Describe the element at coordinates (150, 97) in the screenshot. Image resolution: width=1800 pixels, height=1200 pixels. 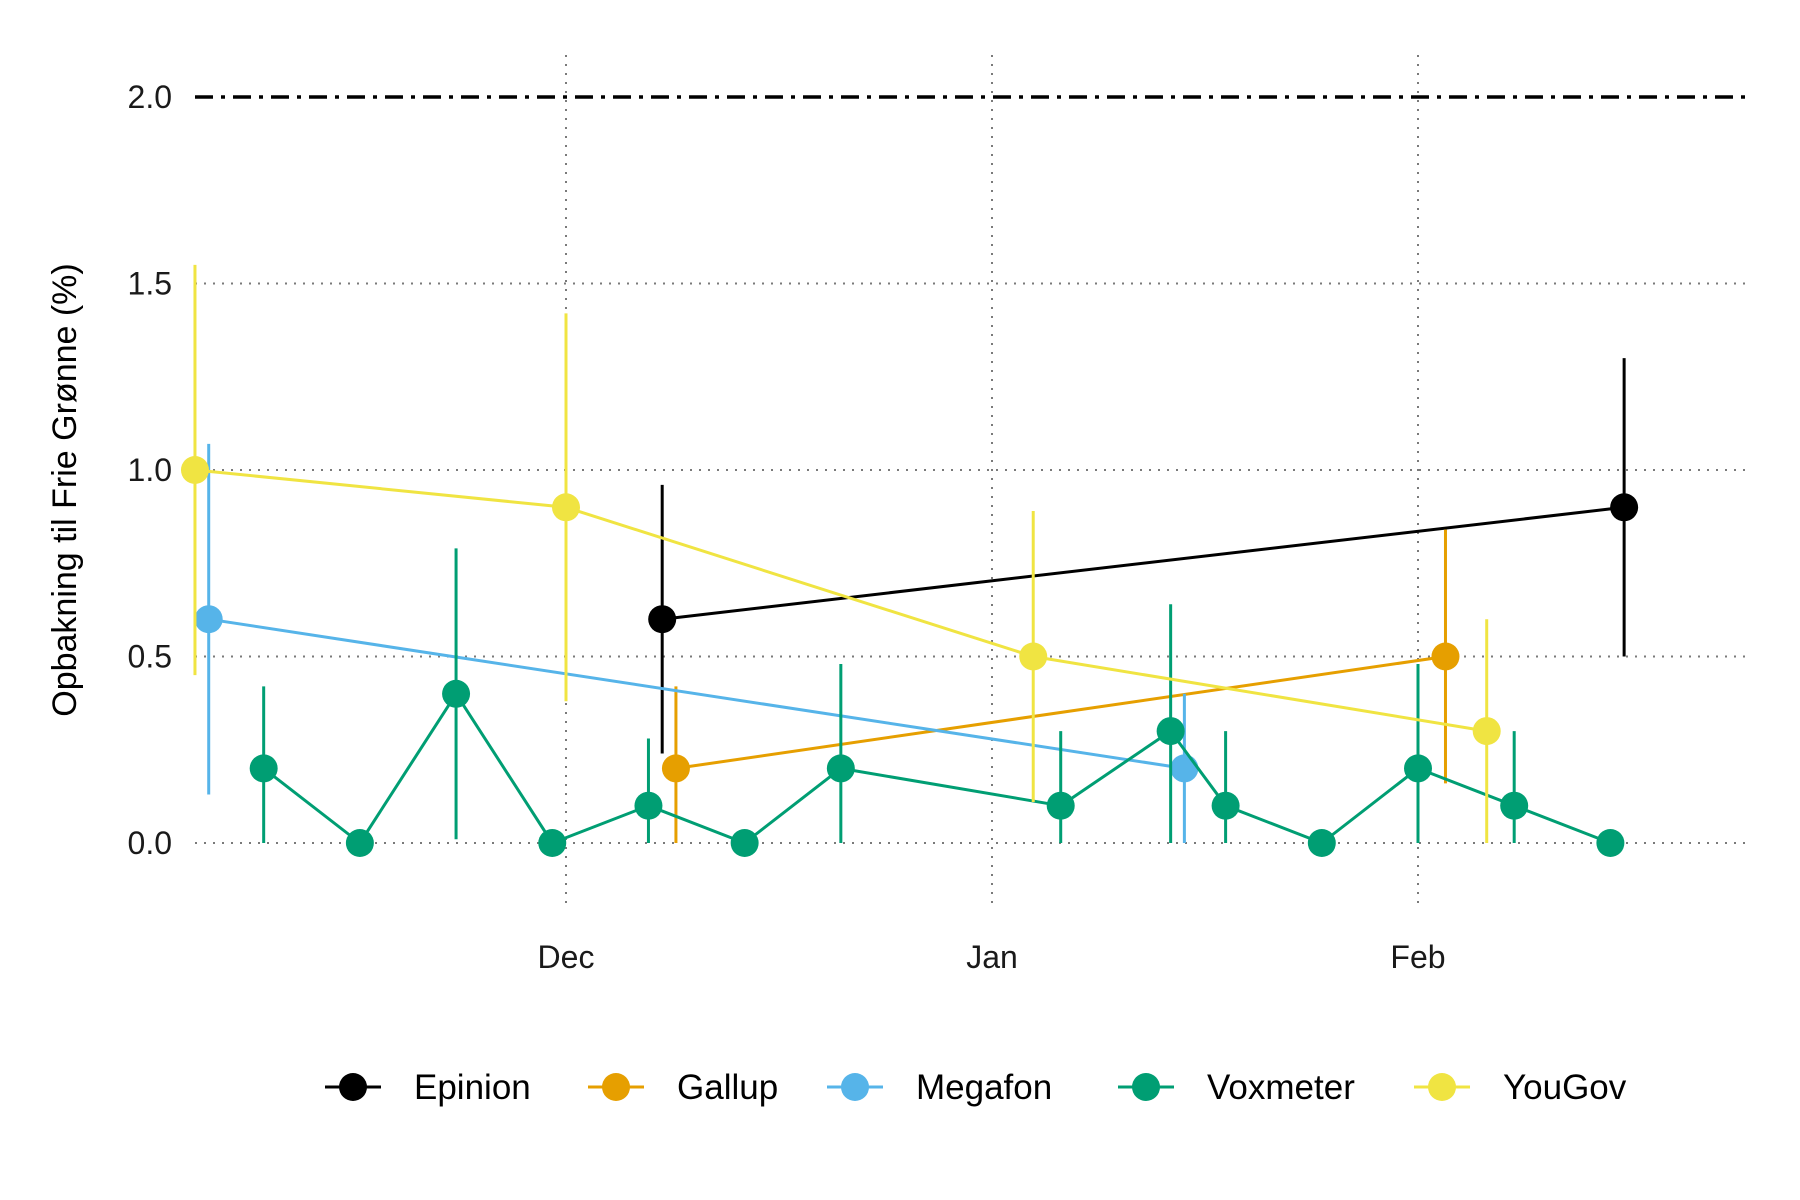
I see `y-tick-label: 2.0` at that location.